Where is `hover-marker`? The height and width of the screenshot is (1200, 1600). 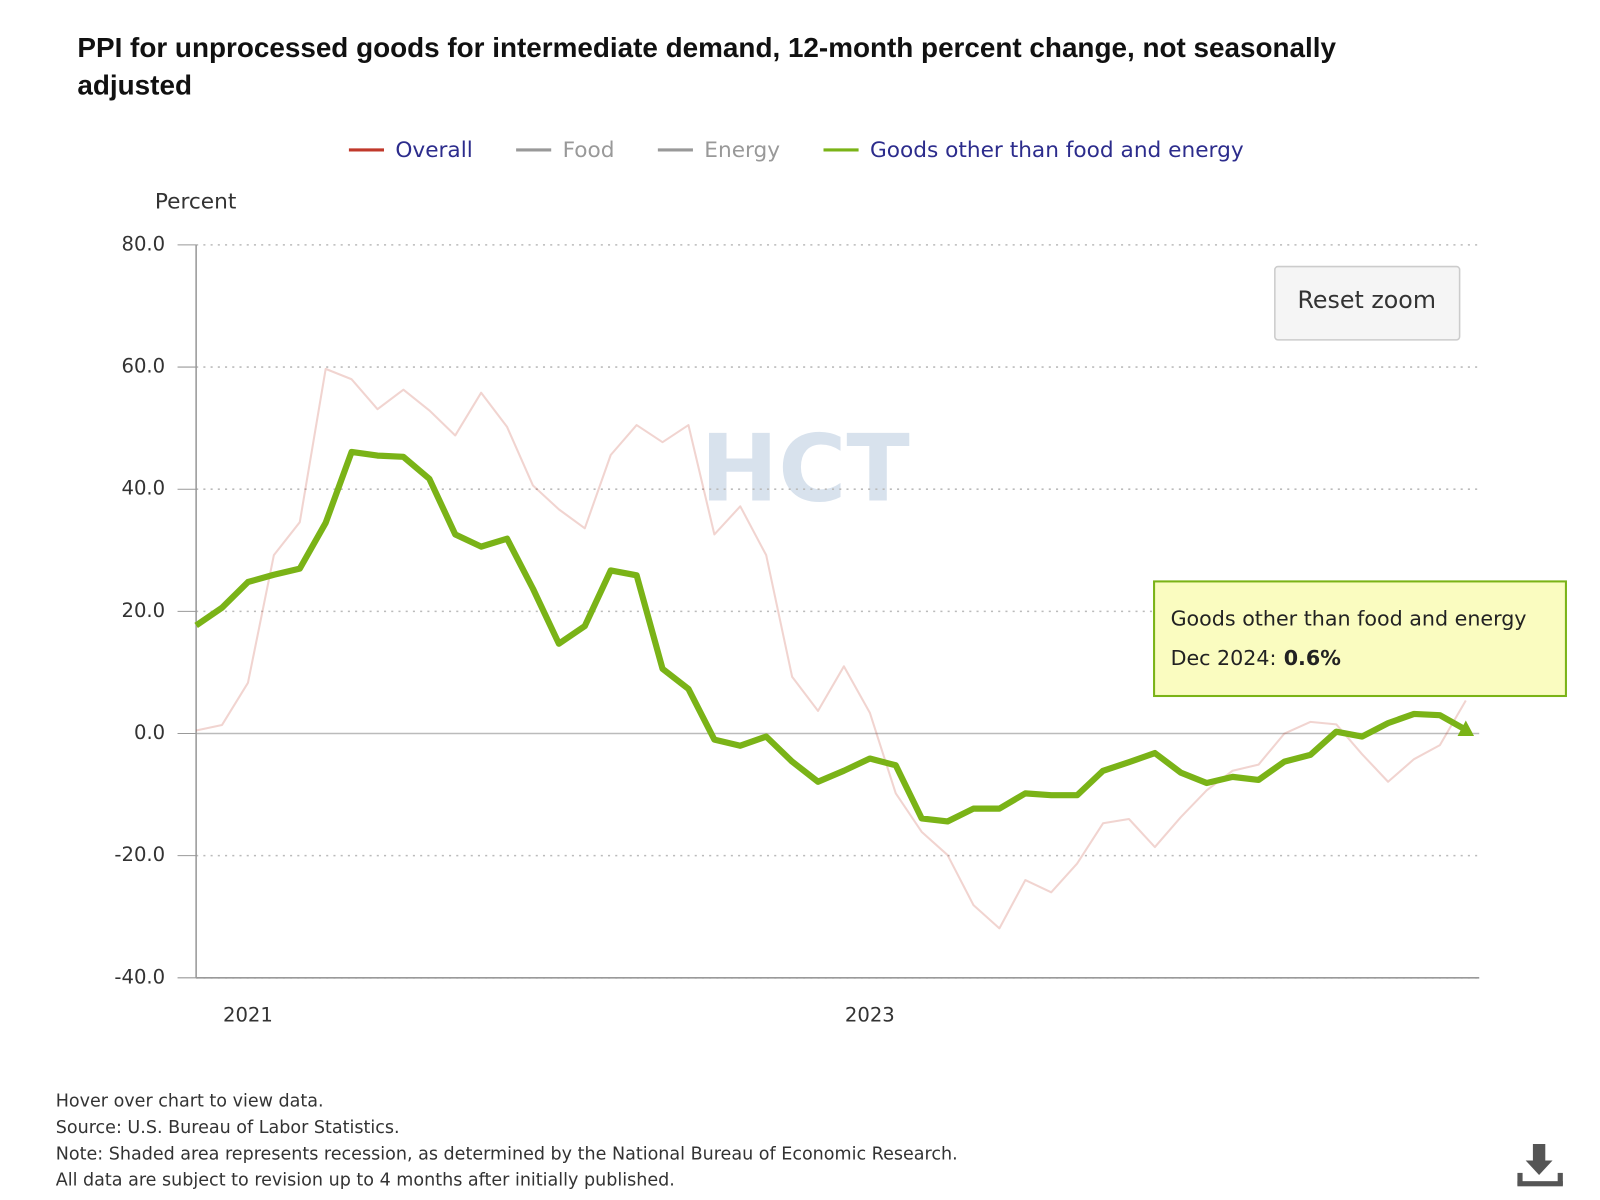 hover-marker is located at coordinates (1466, 728).